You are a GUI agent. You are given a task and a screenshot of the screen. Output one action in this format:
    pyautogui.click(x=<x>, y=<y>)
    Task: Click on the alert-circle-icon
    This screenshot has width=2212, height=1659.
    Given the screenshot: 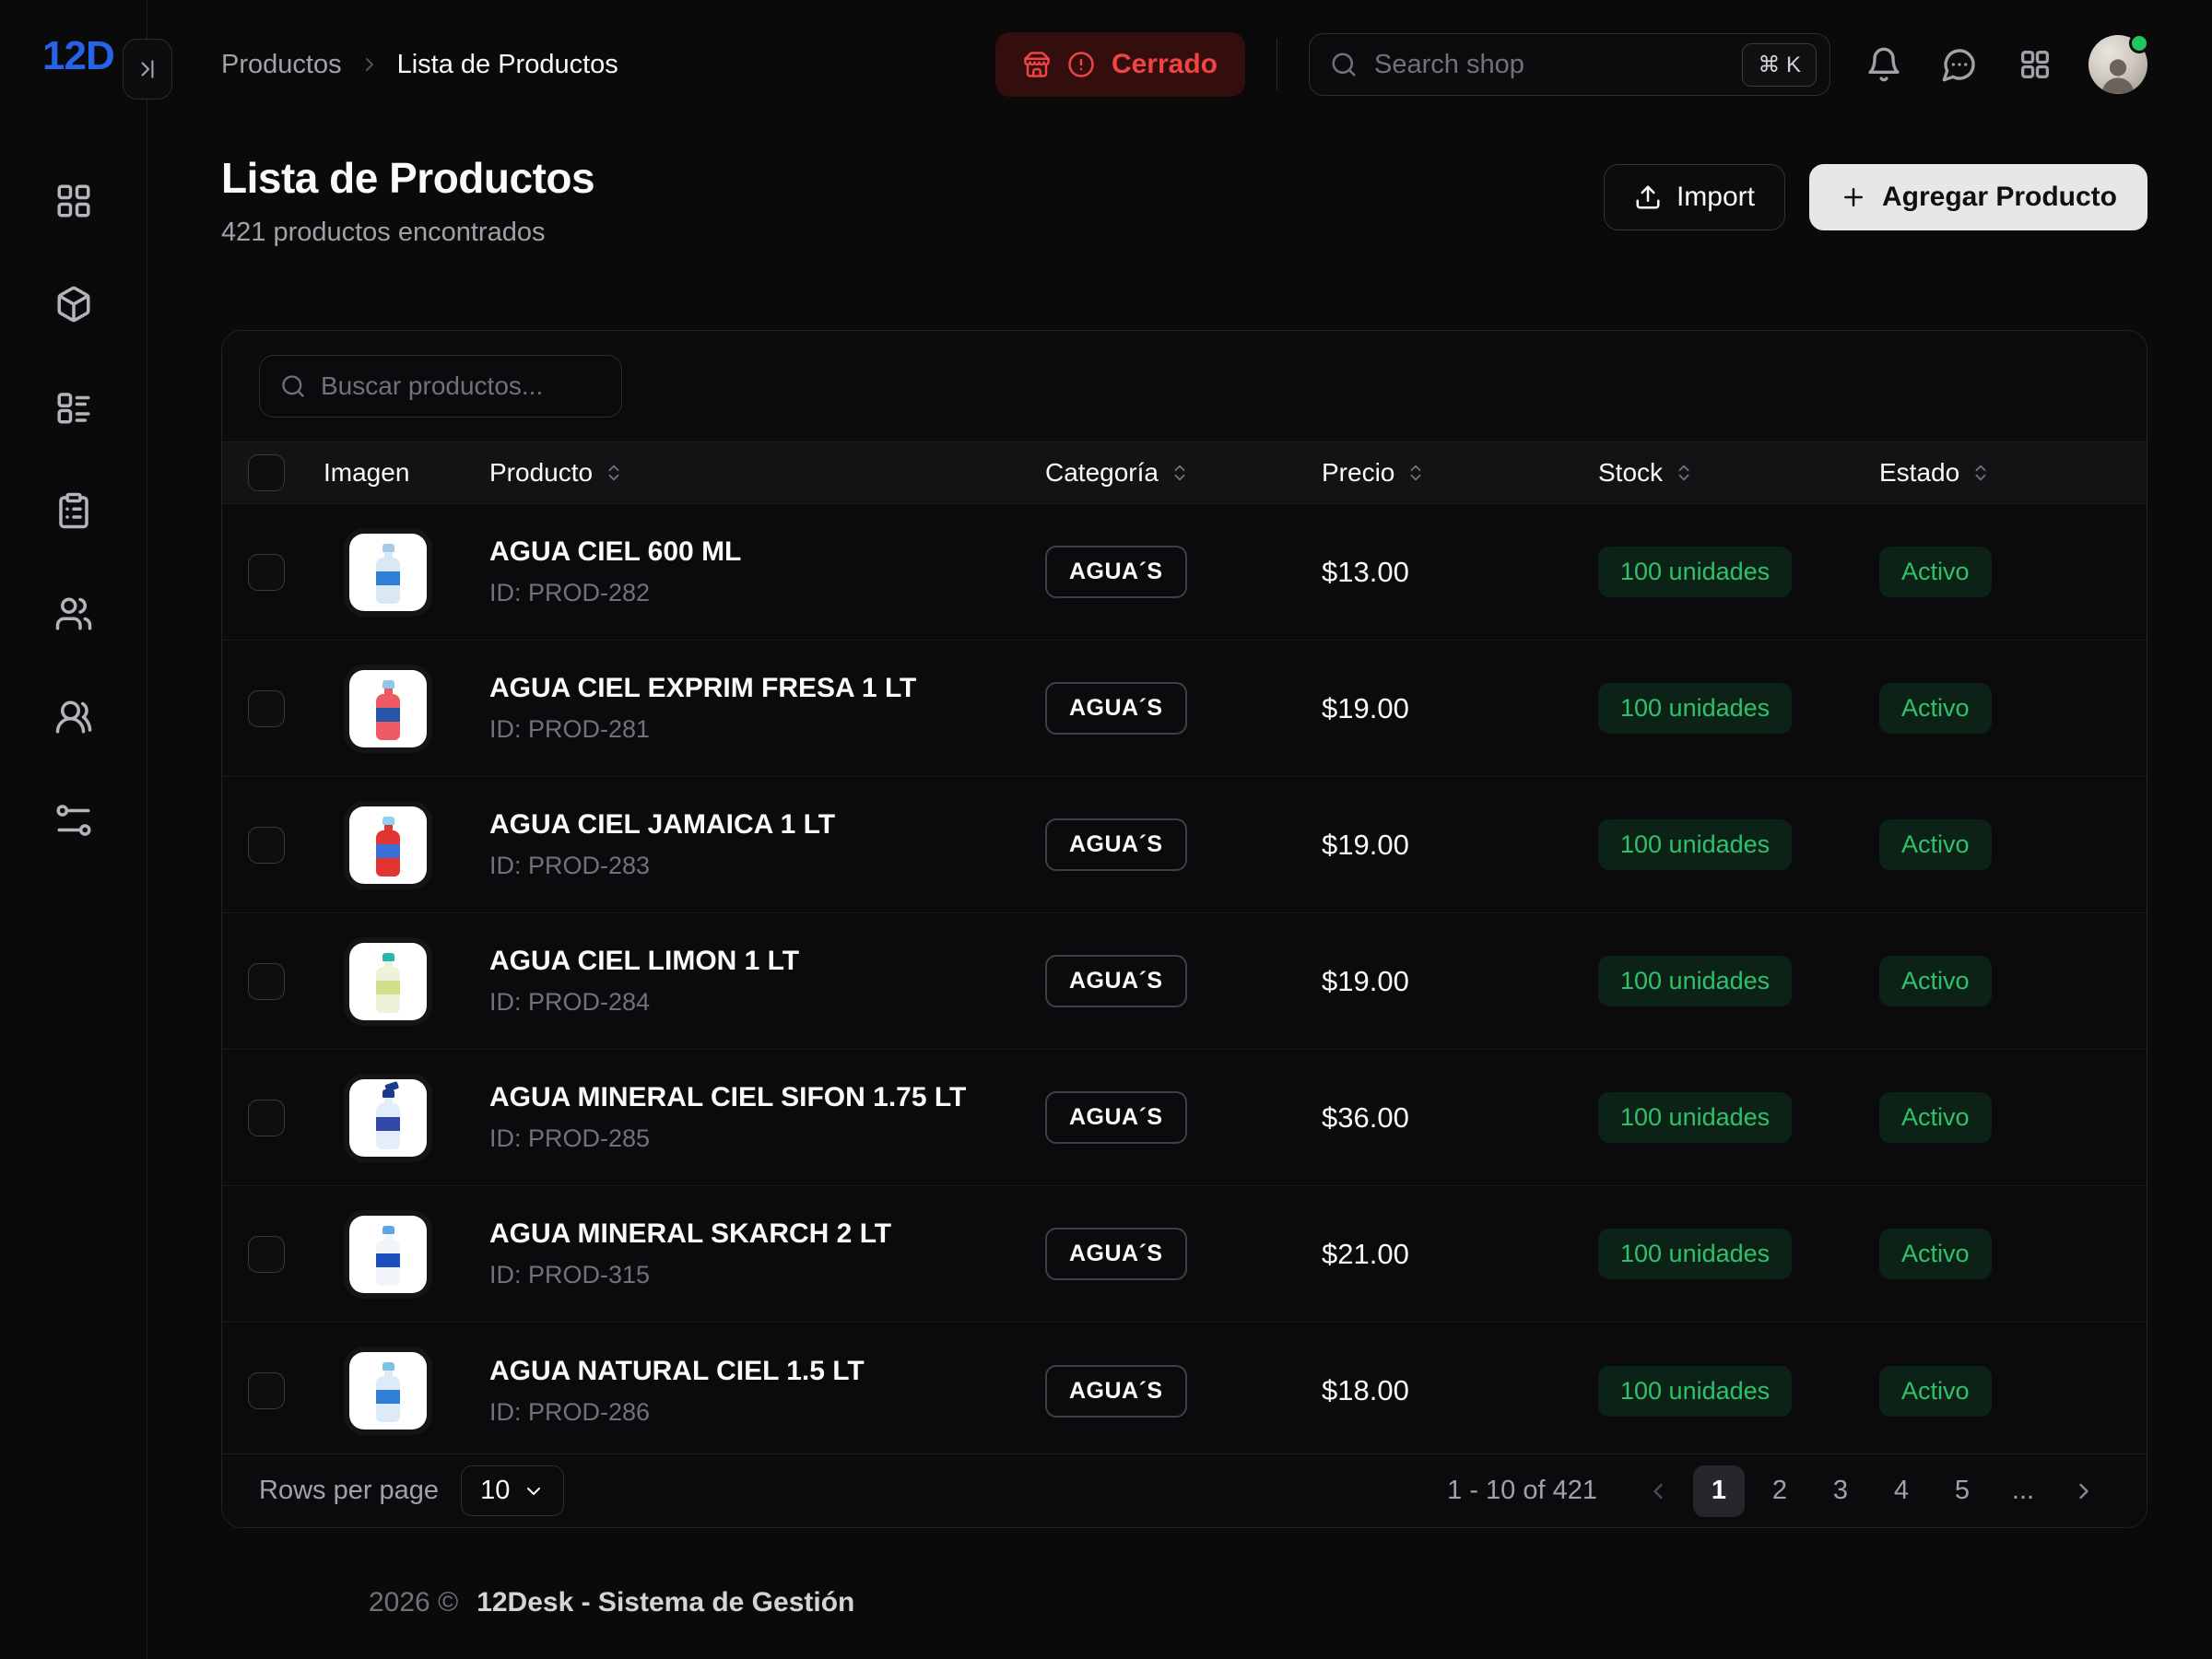 What is the action you would take?
    pyautogui.click(x=1081, y=64)
    